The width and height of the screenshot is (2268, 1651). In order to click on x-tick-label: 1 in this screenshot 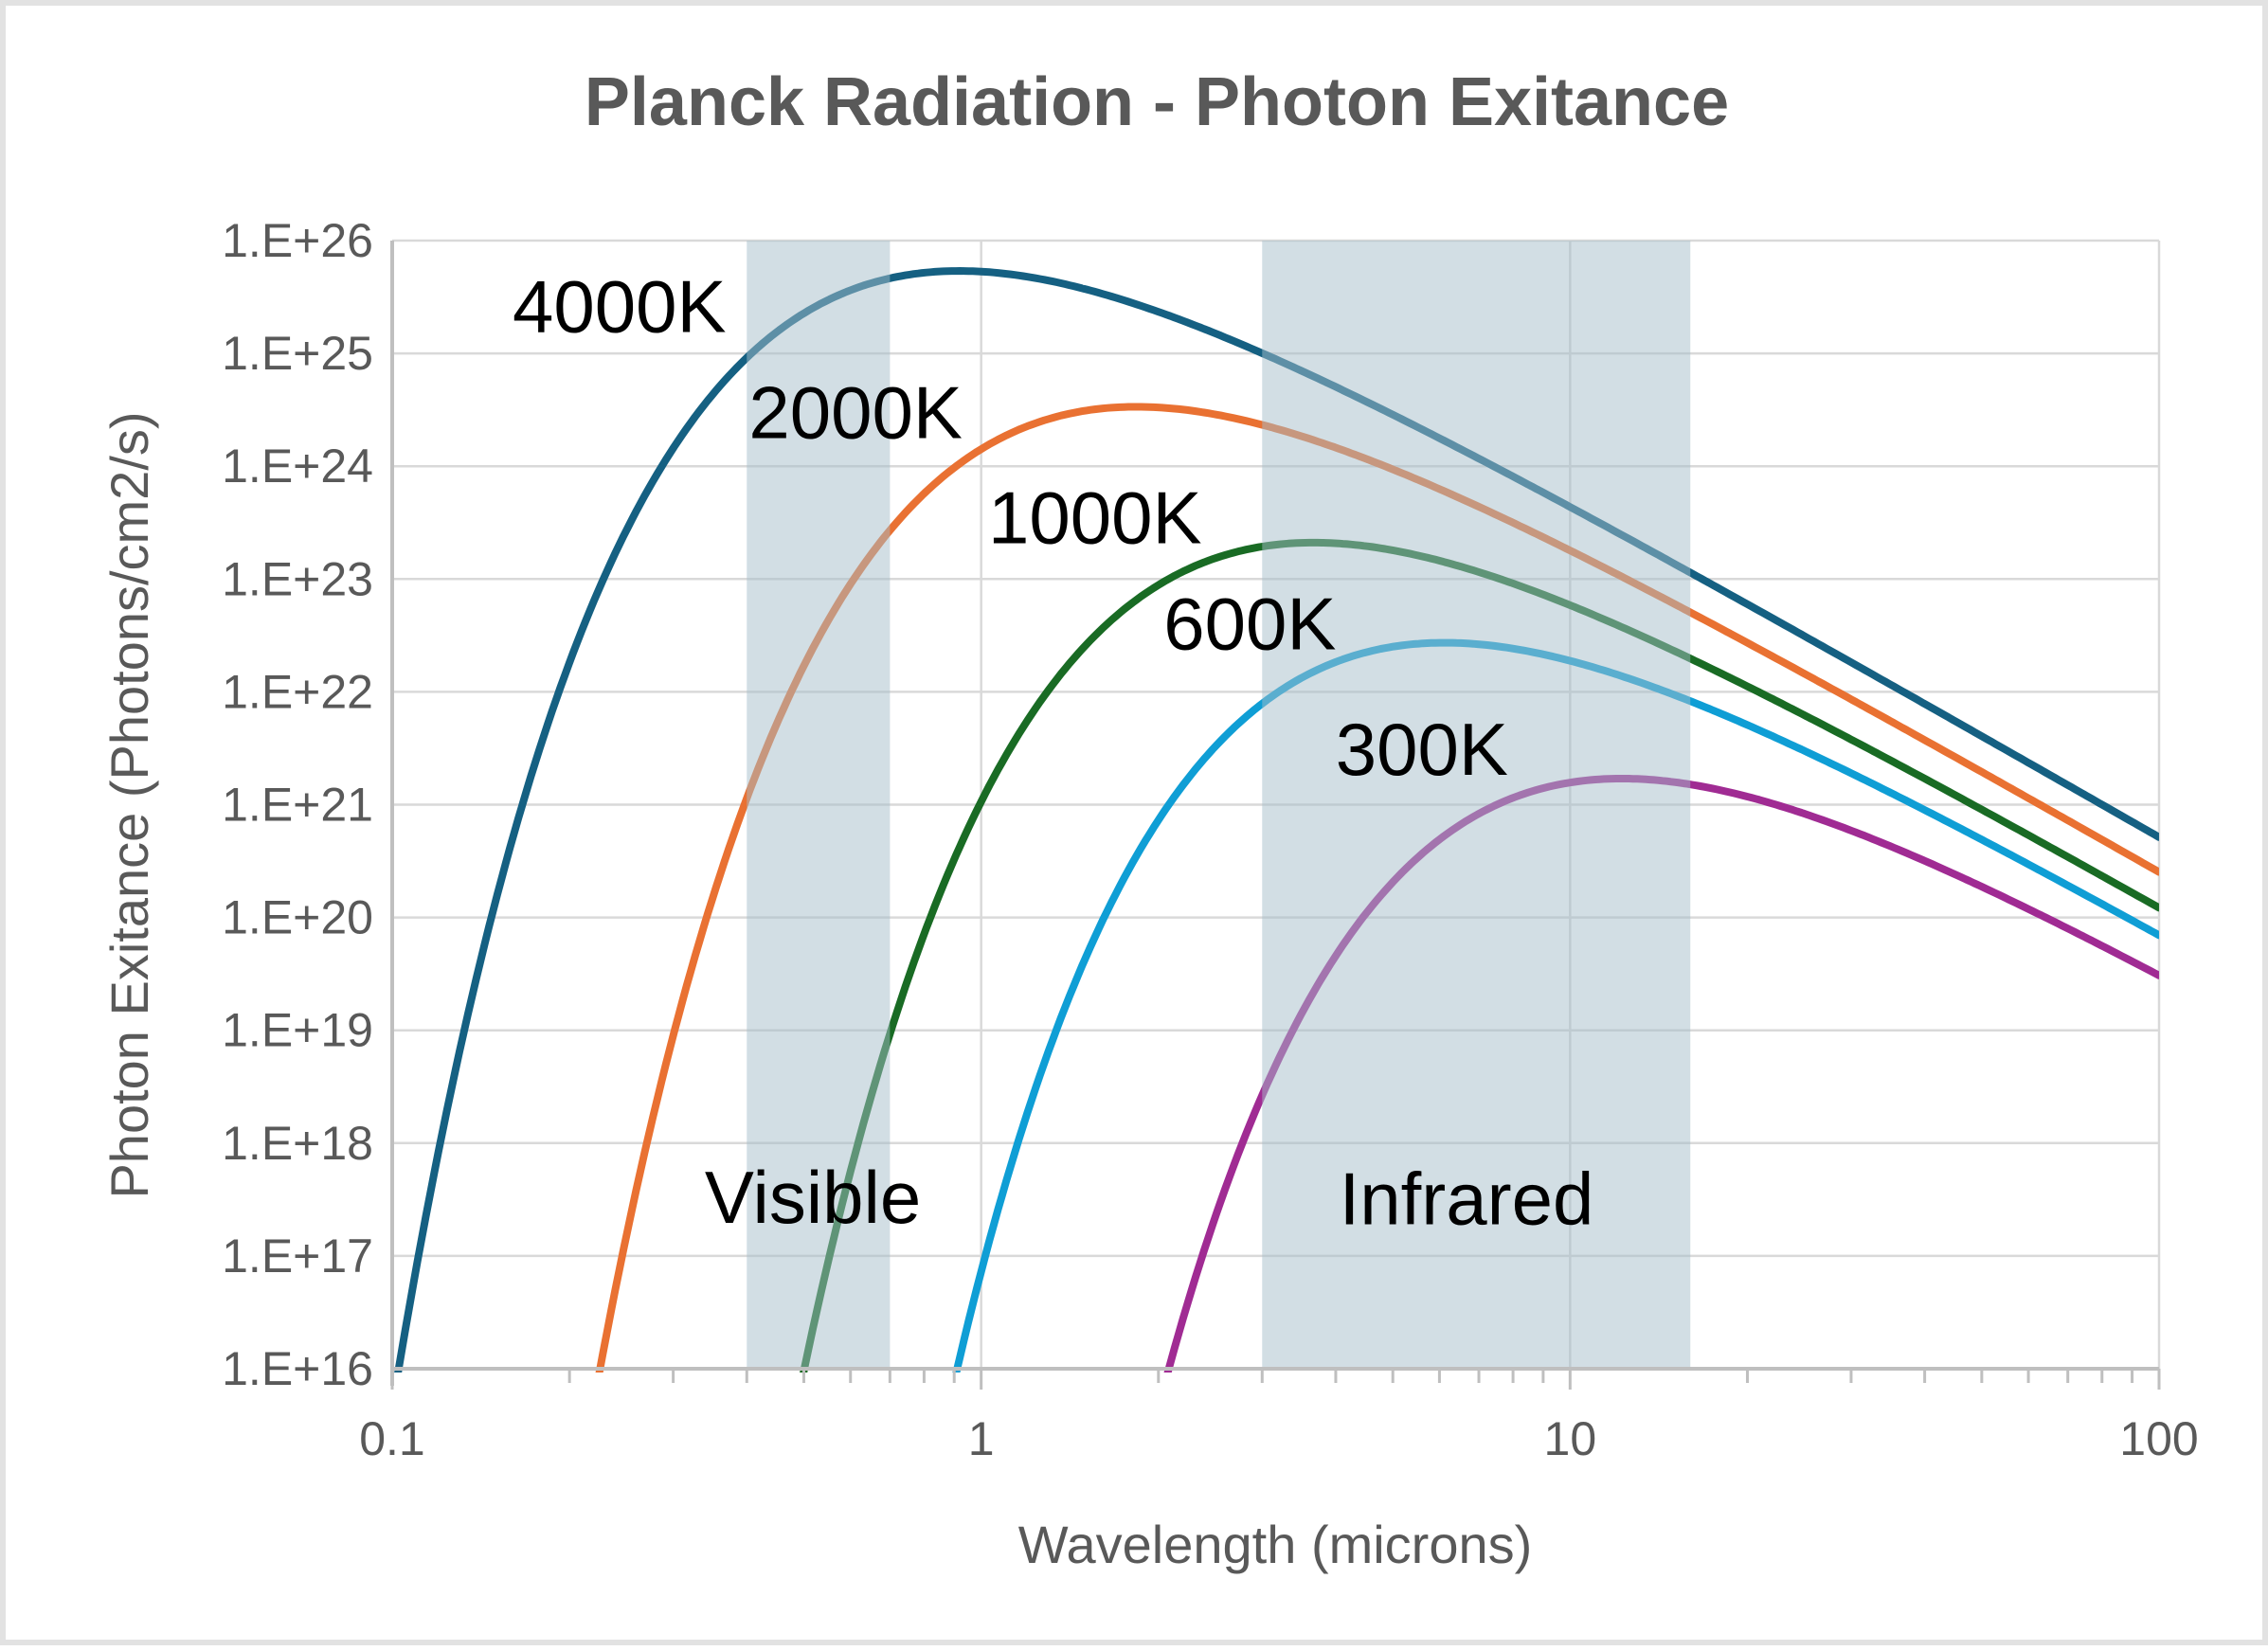, I will do `click(981, 1438)`.